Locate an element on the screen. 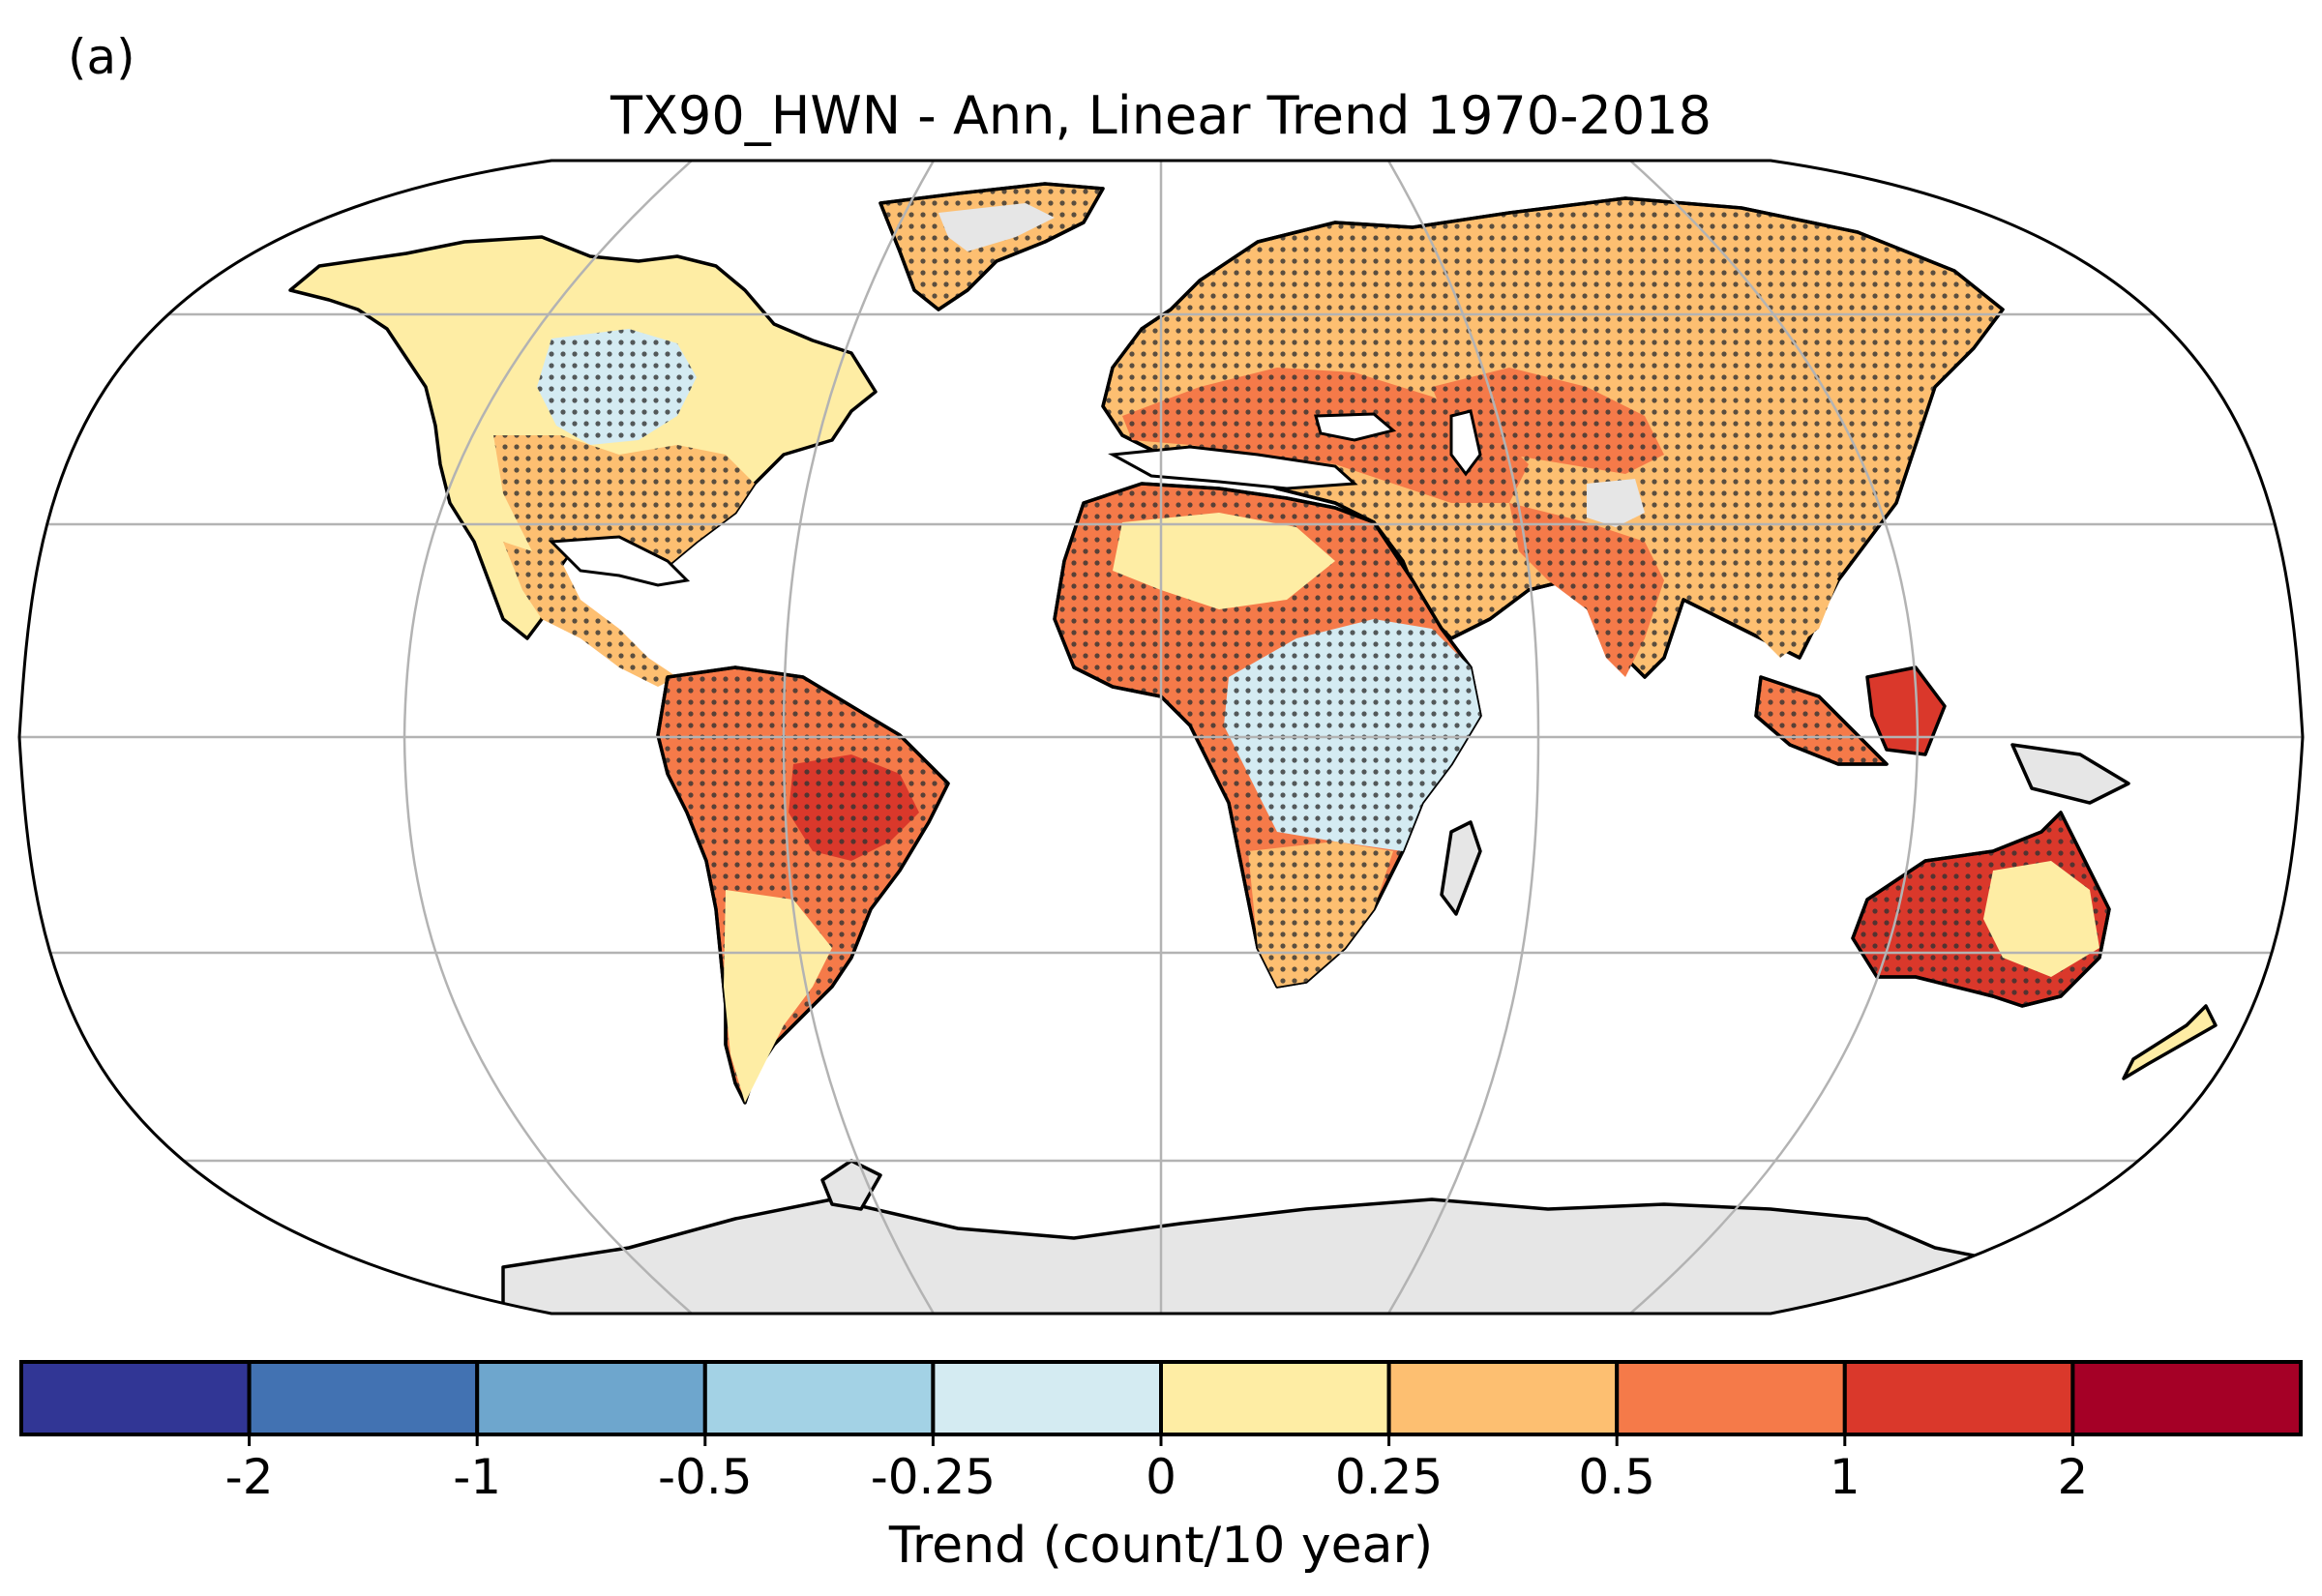 The height and width of the screenshot is (1596, 2322). sahel-hot is located at coordinates (1224, 561).